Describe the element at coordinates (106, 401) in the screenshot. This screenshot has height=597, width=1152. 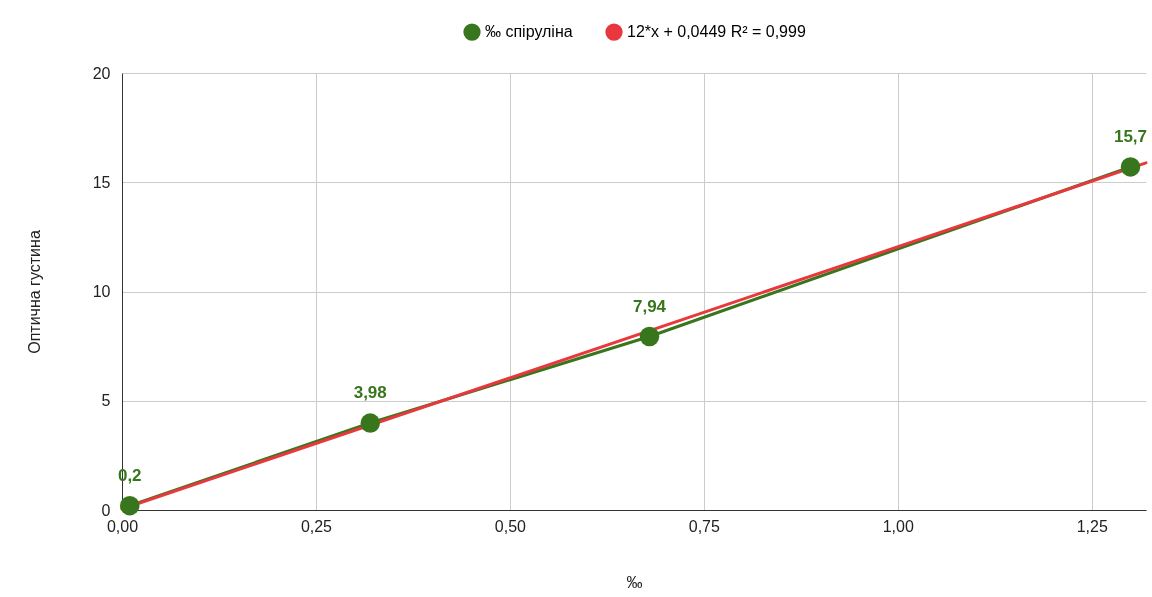
I see `y-tick-label: 5` at that location.